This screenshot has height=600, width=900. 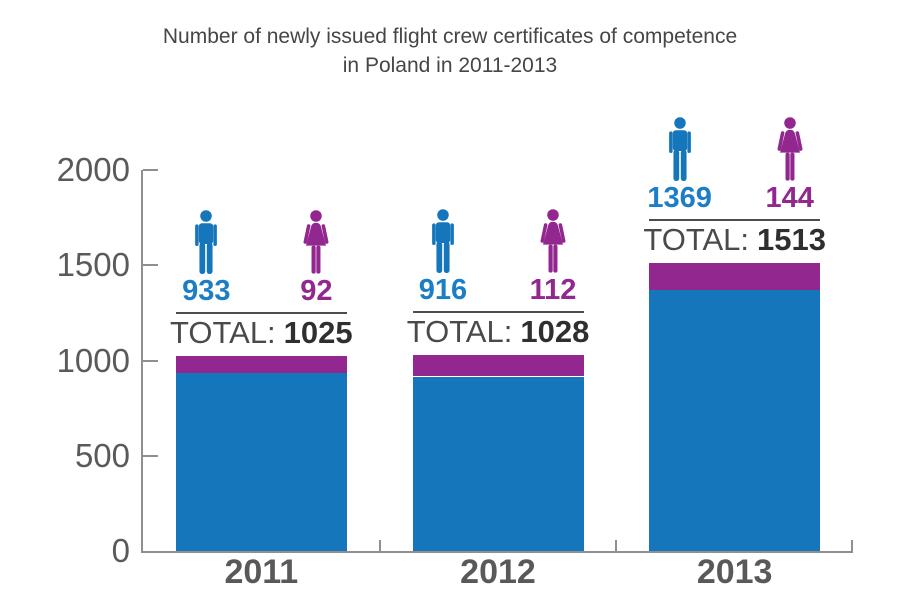 I want to click on women-count-cell: 92, so click(x=316, y=291).